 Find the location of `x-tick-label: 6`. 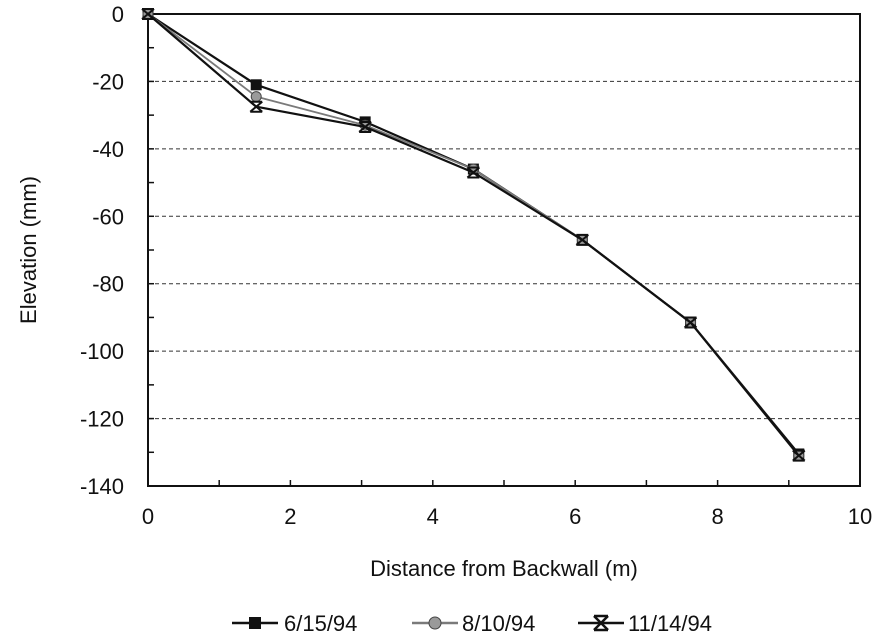

x-tick-label: 6 is located at coordinates (575, 516).